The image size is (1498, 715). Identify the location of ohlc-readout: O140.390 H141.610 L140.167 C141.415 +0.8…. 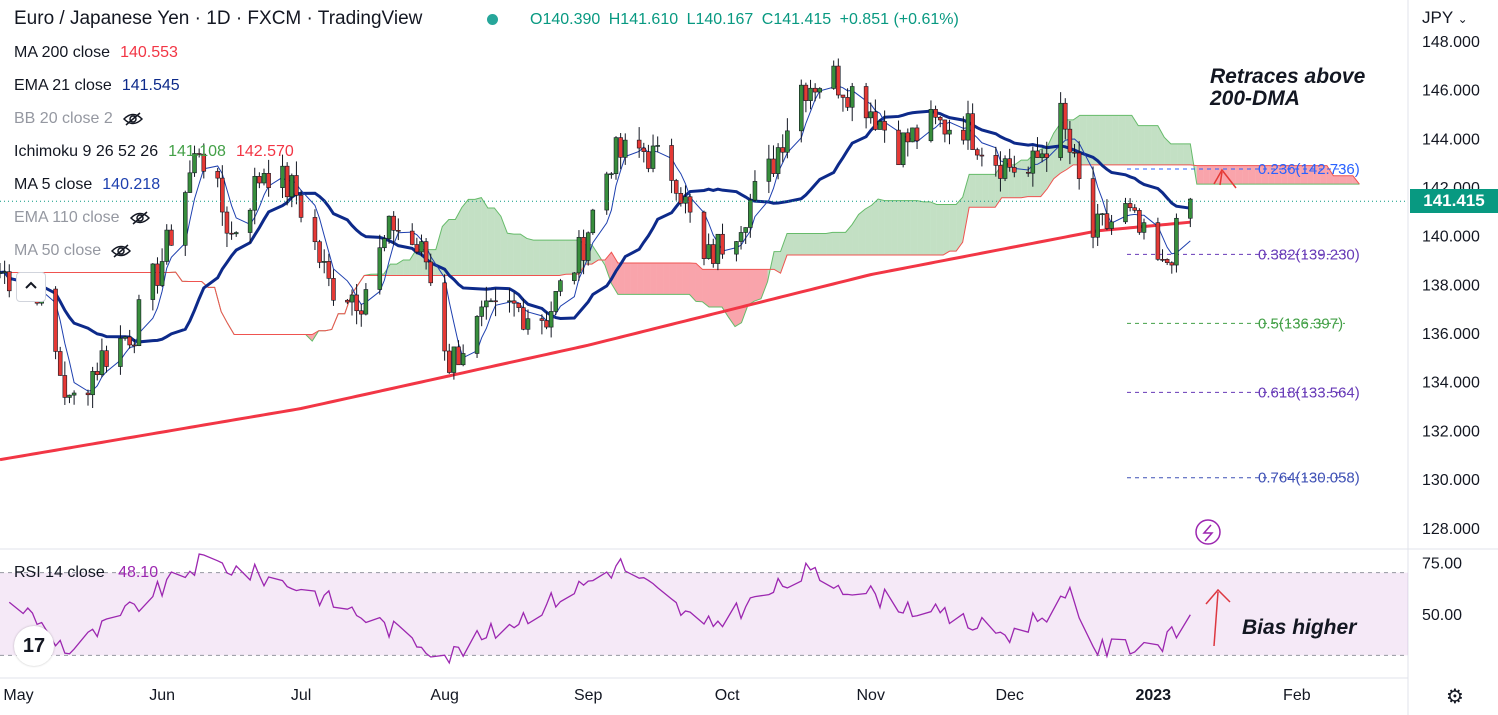
(746, 20).